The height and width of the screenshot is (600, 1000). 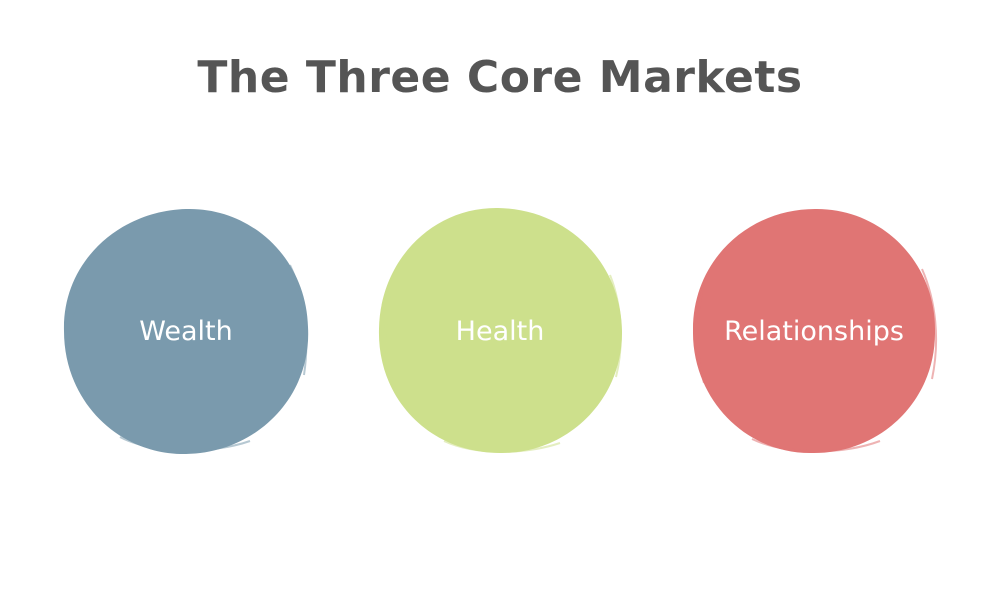 I want to click on market-label-wealth: Wealth, so click(x=186, y=331).